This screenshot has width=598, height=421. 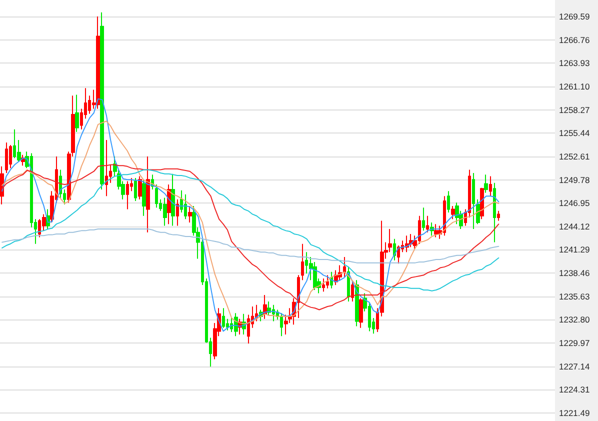 What do you see at coordinates (574, 296) in the screenshot?
I see `y-tick-label: 1235.63` at bounding box center [574, 296].